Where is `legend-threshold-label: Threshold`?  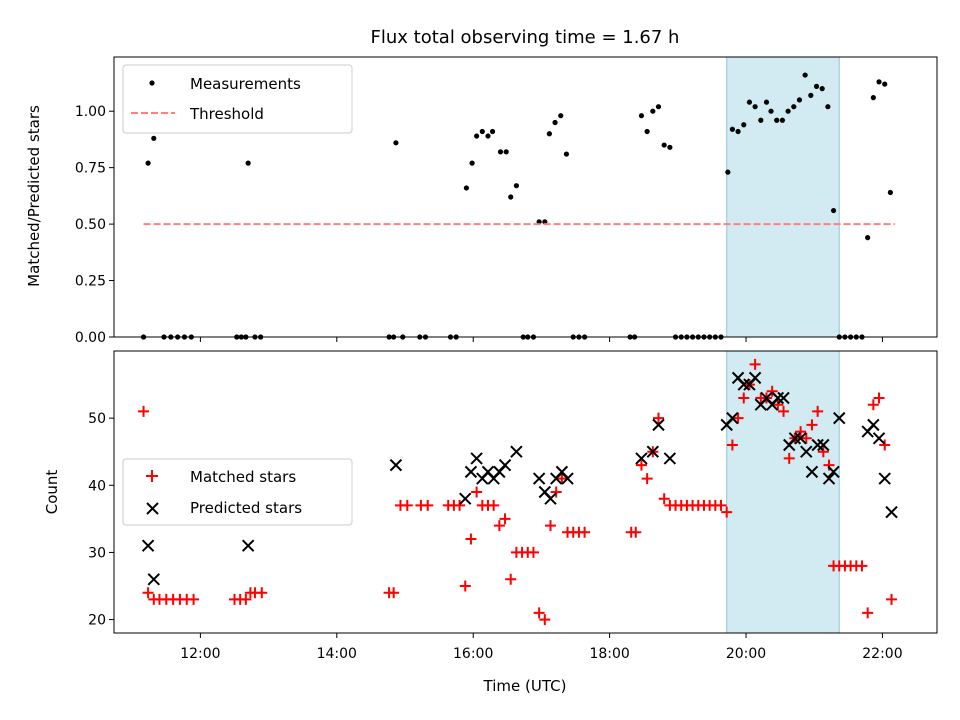
legend-threshold-label: Threshold is located at coordinates (226, 114).